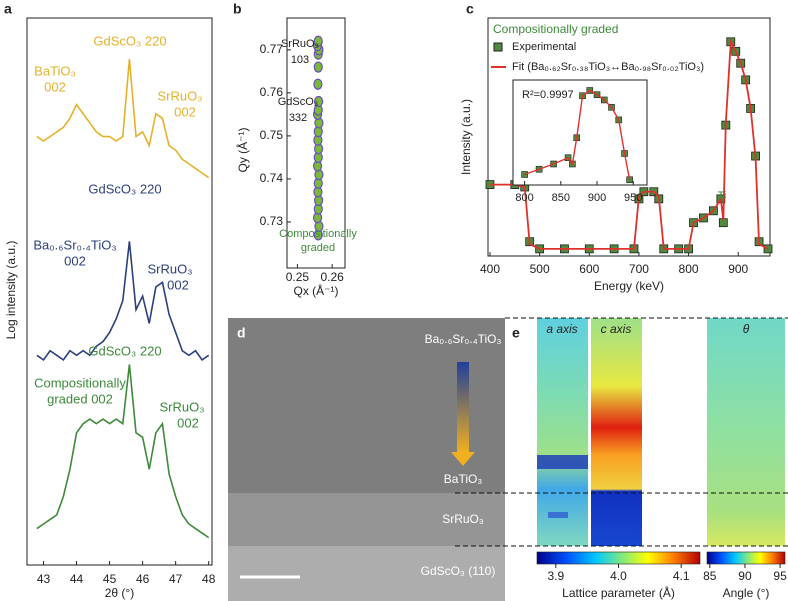  I want to click on layer-label: Ba₀.₆Sr₀.₄TiO₃, so click(463, 339).